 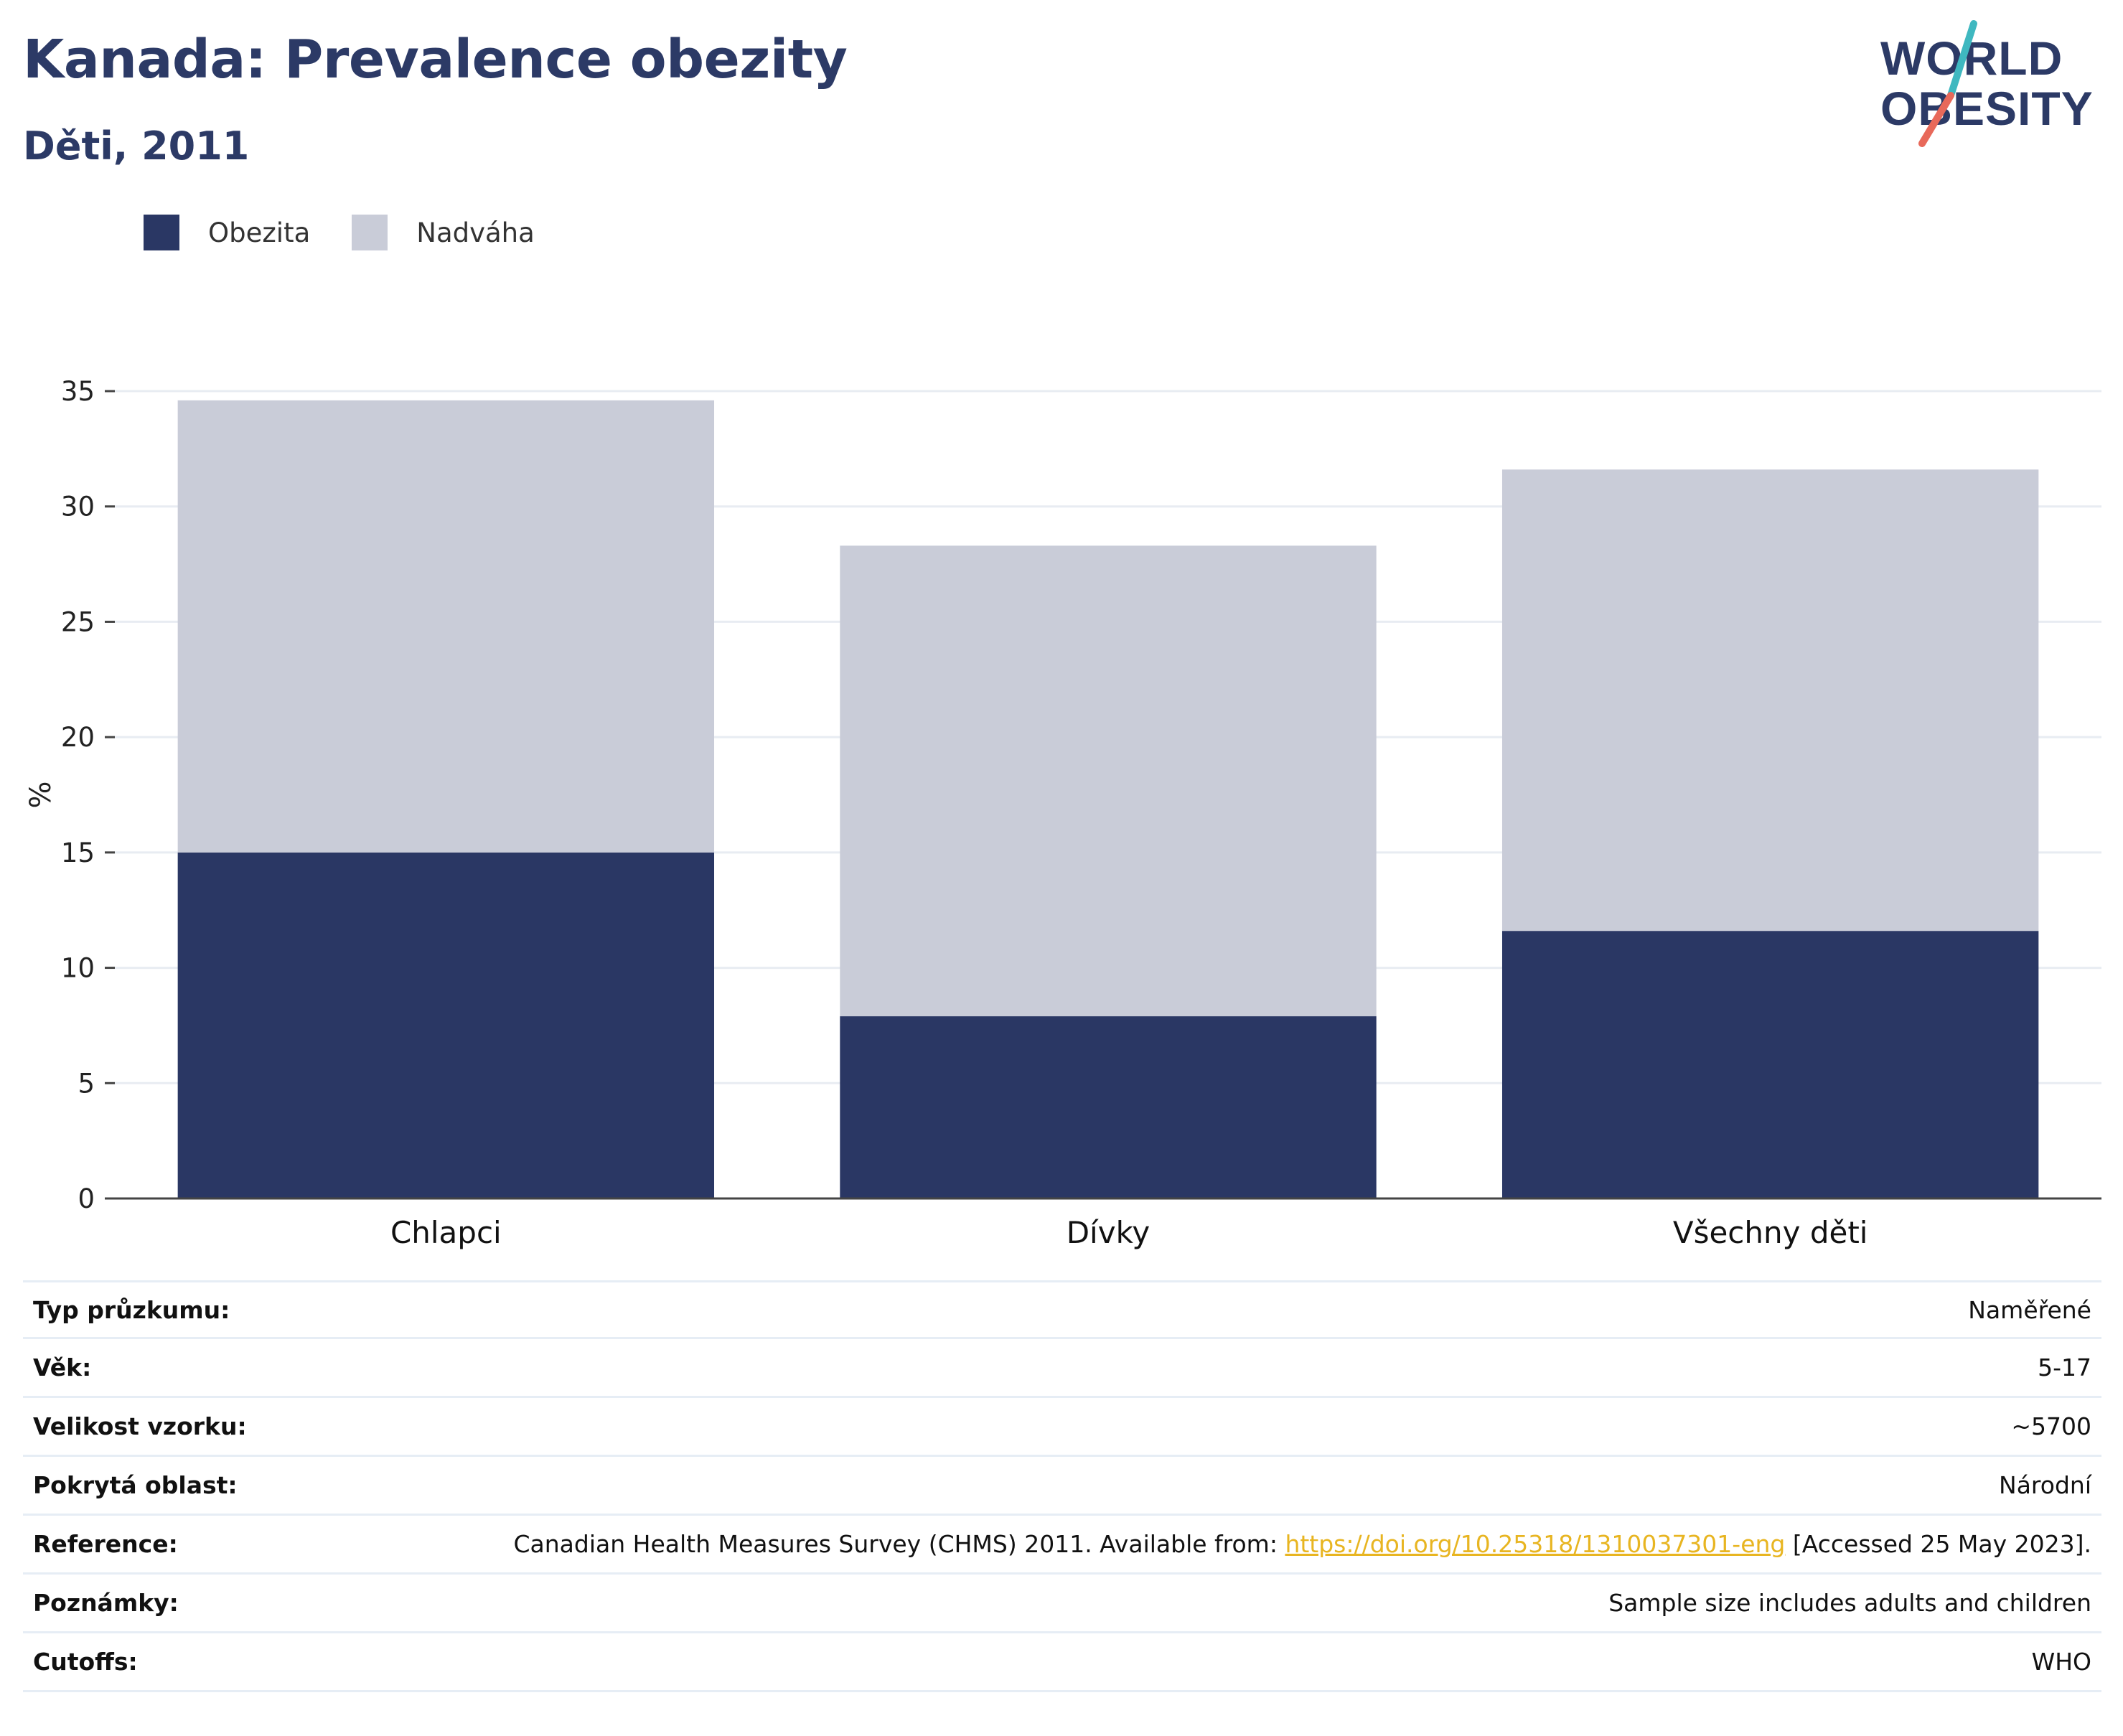 I want to click on info-value: WHO, so click(x=2061, y=1662).